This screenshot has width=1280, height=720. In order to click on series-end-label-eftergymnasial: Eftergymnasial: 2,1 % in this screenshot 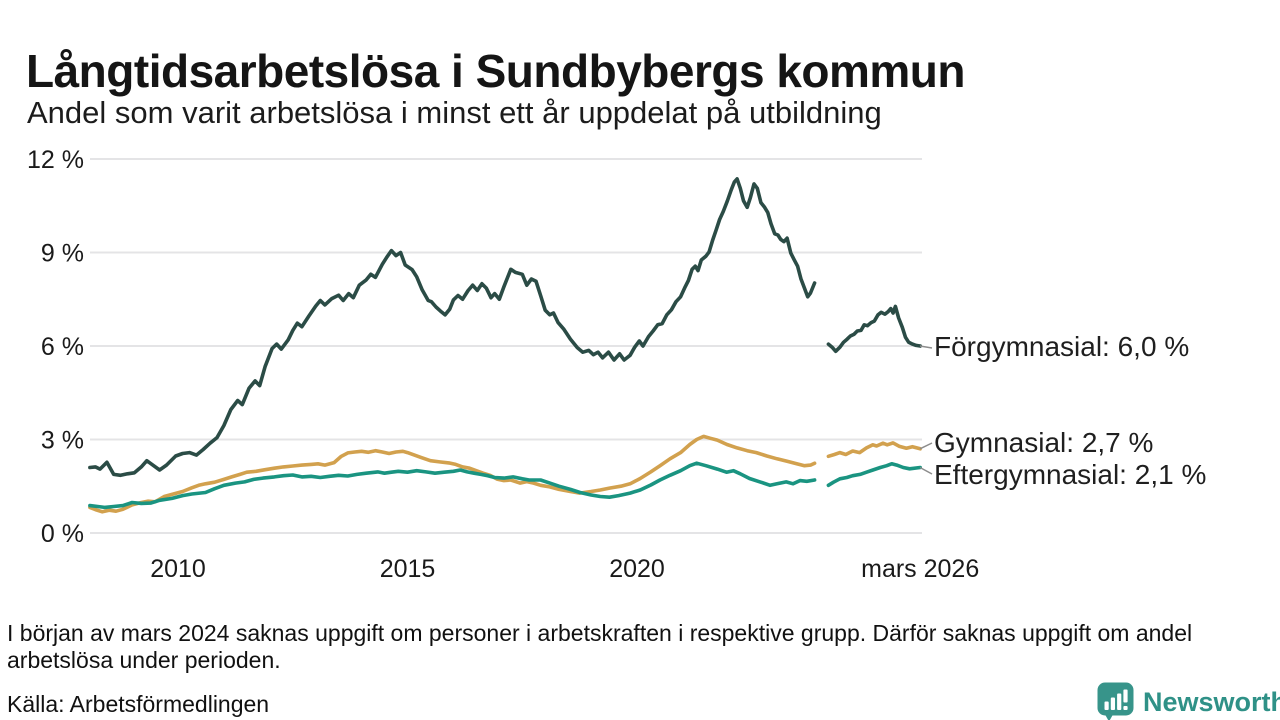, I will do `click(1070, 474)`.